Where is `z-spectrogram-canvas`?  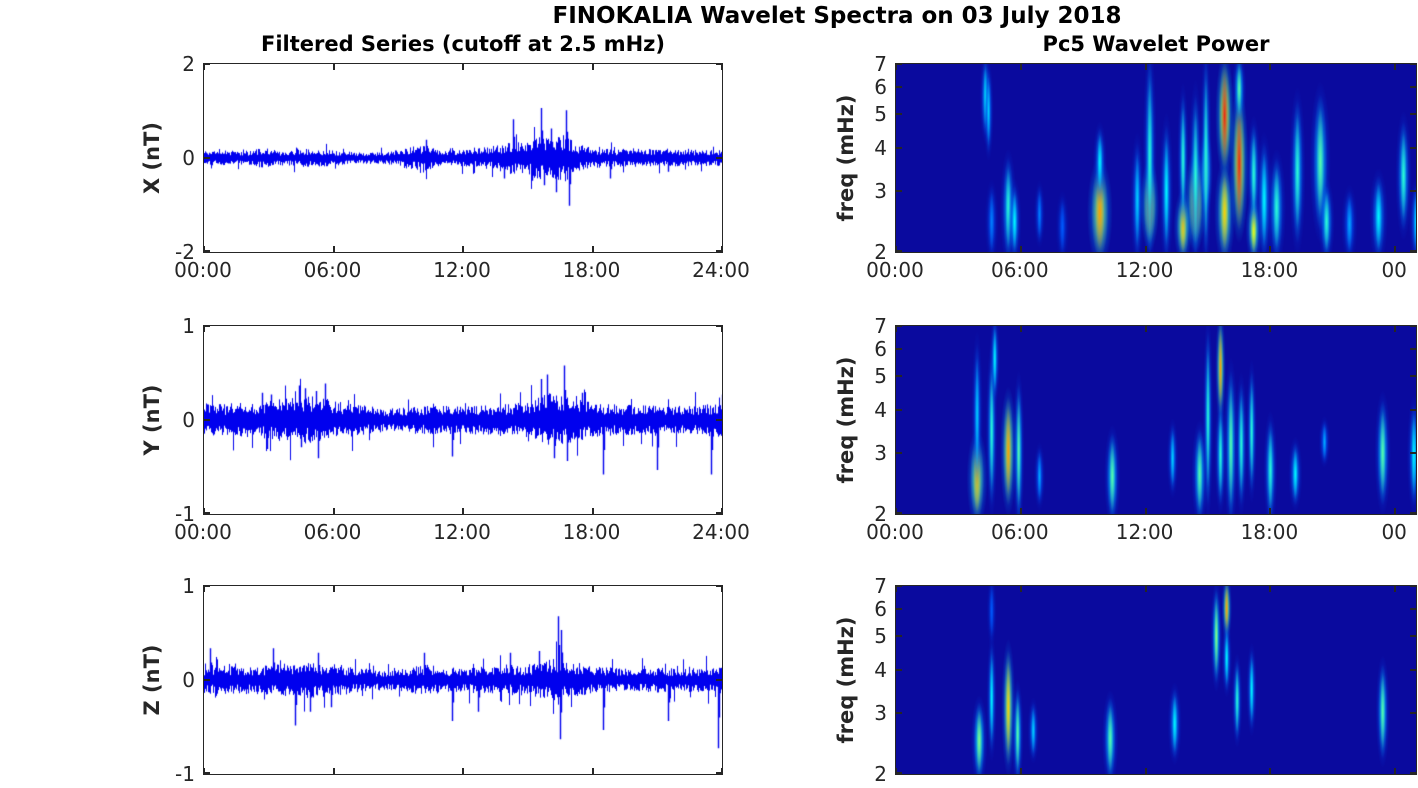 z-spectrogram-canvas is located at coordinates (1156, 680).